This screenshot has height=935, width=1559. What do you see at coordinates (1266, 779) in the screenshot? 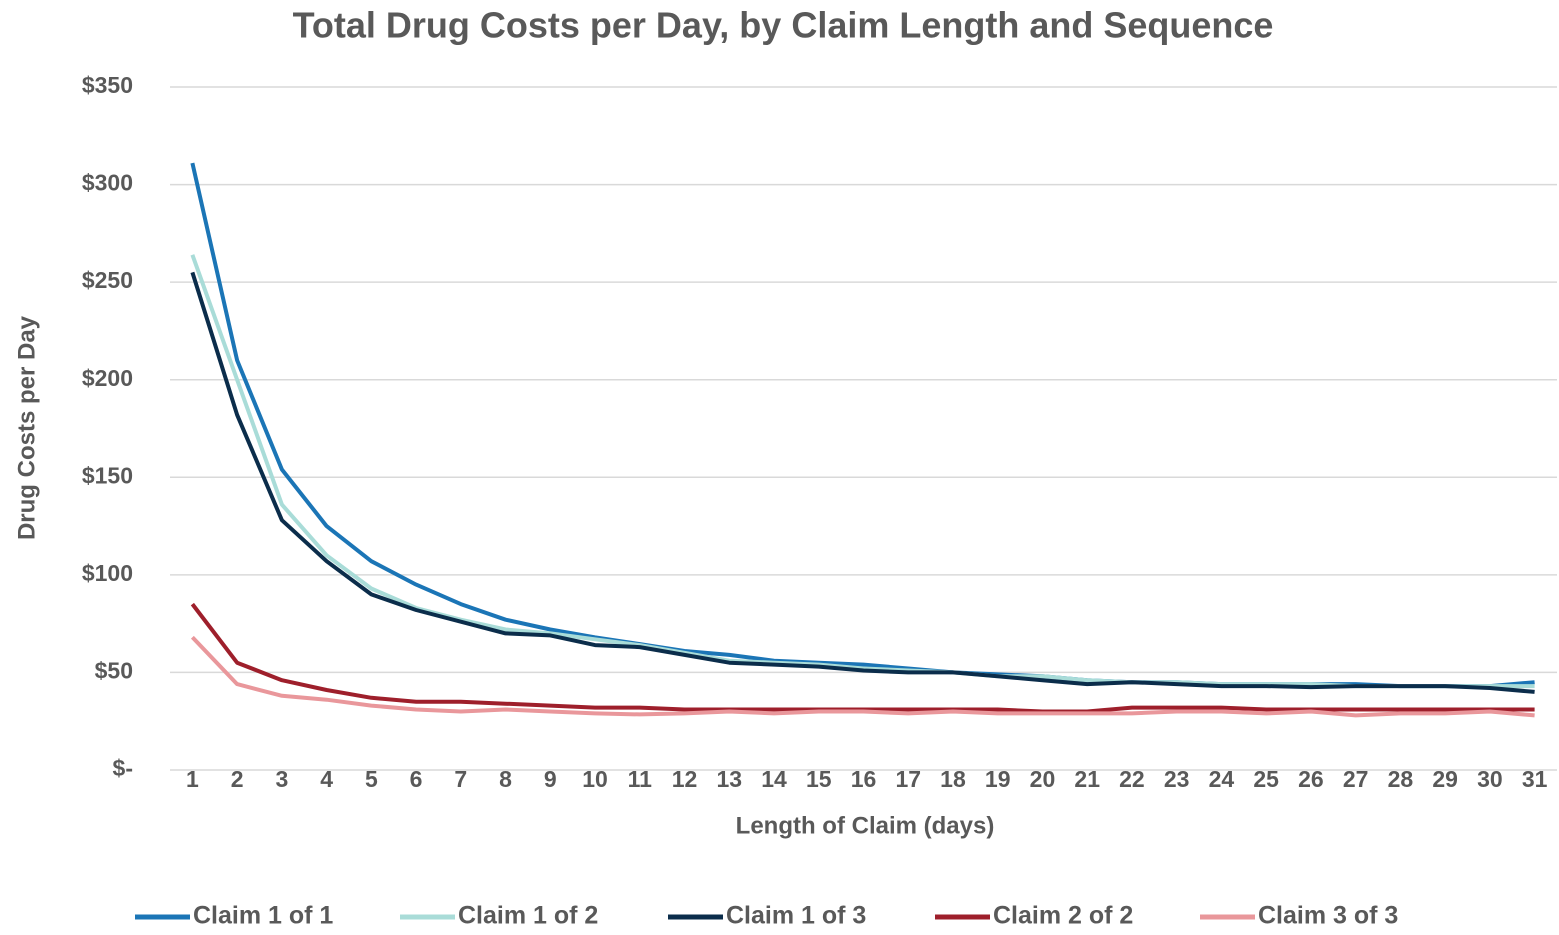
I see `x-tick-label: 25` at bounding box center [1266, 779].